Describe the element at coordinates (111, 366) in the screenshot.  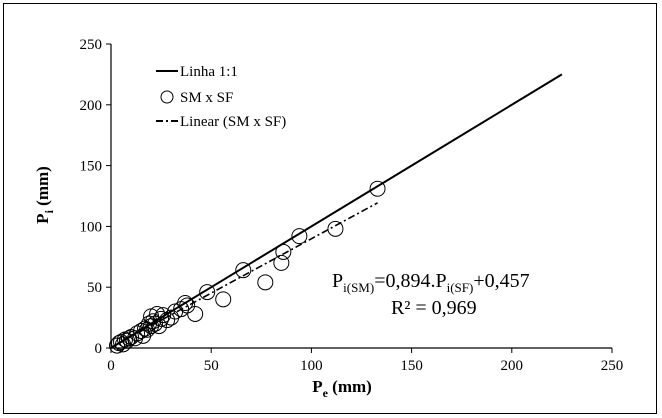
I see `x-tick-label: 0` at that location.